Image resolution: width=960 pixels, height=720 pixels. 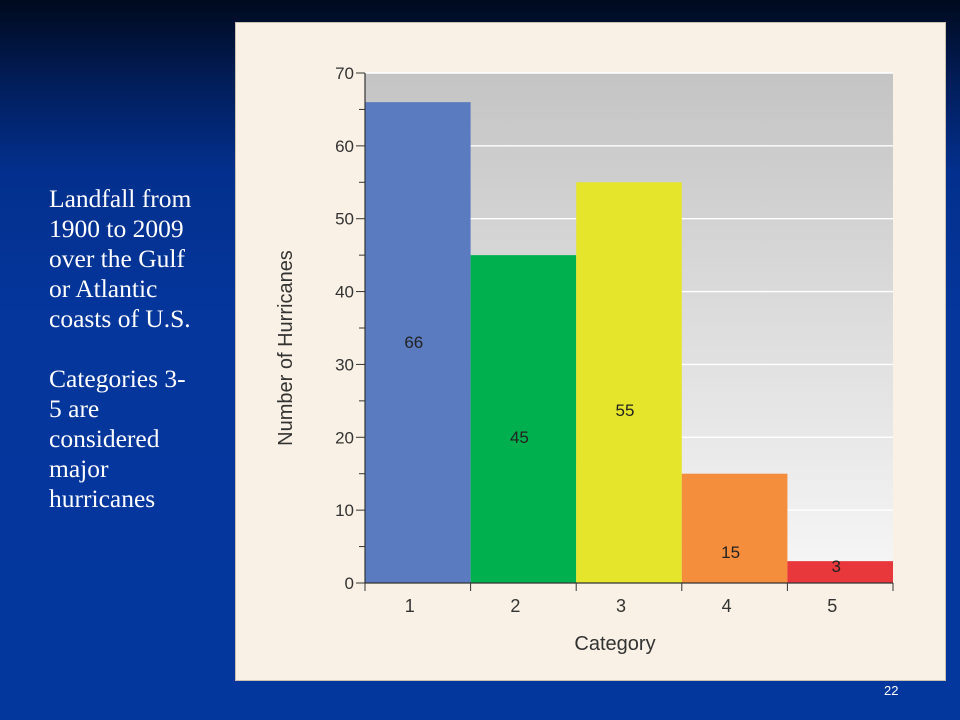 I want to click on note-line: Landfall from, so click(x=120, y=198).